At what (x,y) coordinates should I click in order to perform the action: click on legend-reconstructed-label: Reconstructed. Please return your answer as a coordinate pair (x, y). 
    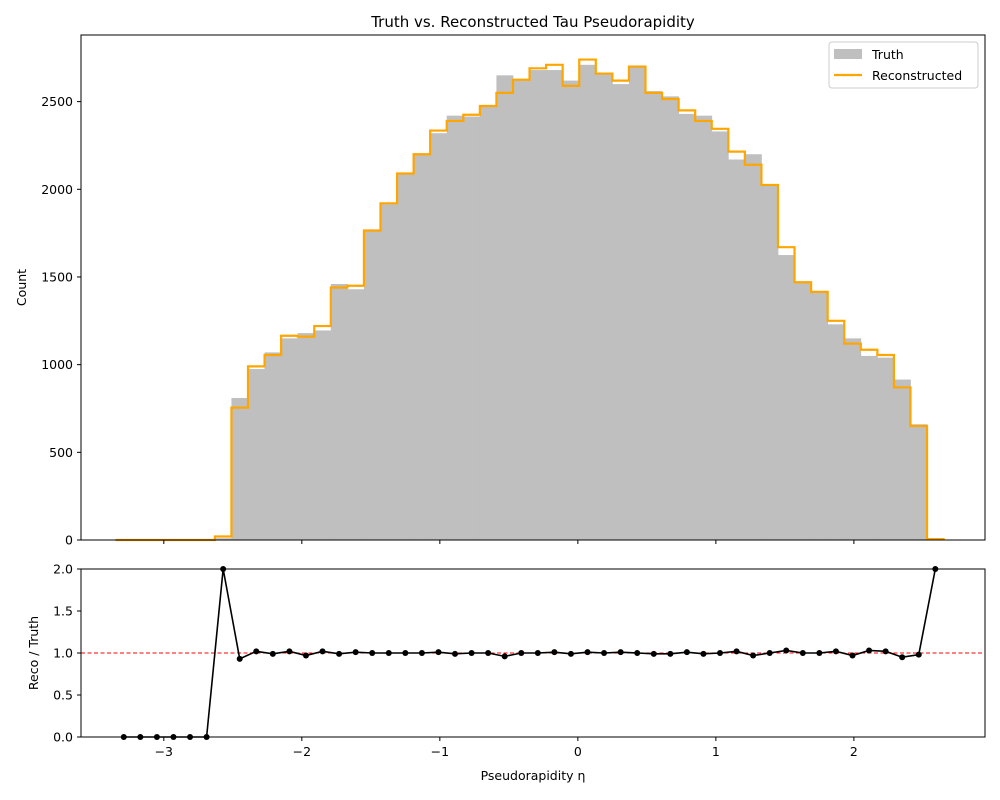
    Looking at the image, I should click on (917, 75).